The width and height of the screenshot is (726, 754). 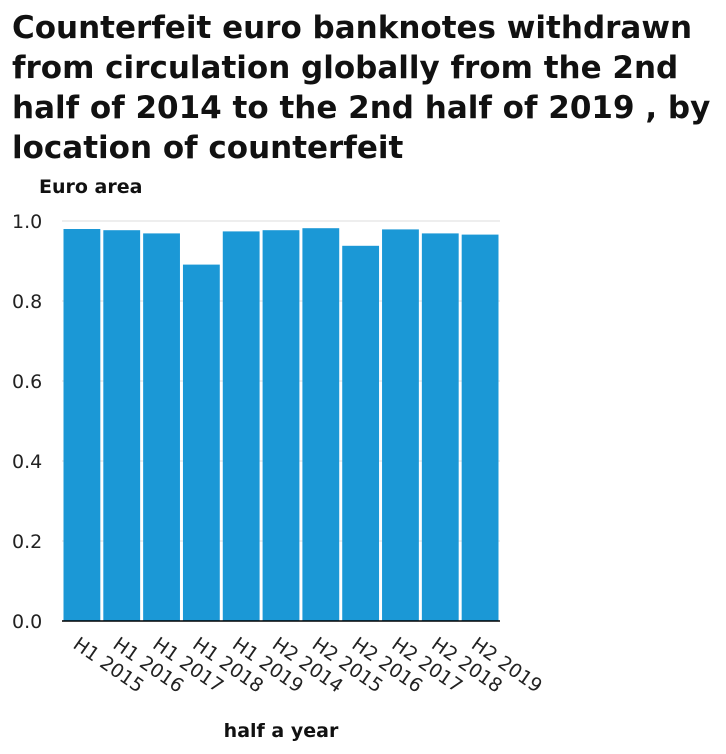 What do you see at coordinates (27, 422) in the screenshot?
I see `y-axis-ticks: 0.0 0.2 0.4 0.6 0.8 1.0` at bounding box center [27, 422].